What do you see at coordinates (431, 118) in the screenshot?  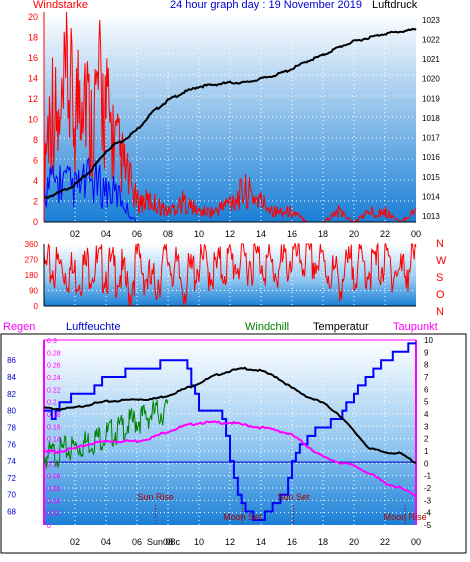 I see `pressure-tick-label: 1018` at bounding box center [431, 118].